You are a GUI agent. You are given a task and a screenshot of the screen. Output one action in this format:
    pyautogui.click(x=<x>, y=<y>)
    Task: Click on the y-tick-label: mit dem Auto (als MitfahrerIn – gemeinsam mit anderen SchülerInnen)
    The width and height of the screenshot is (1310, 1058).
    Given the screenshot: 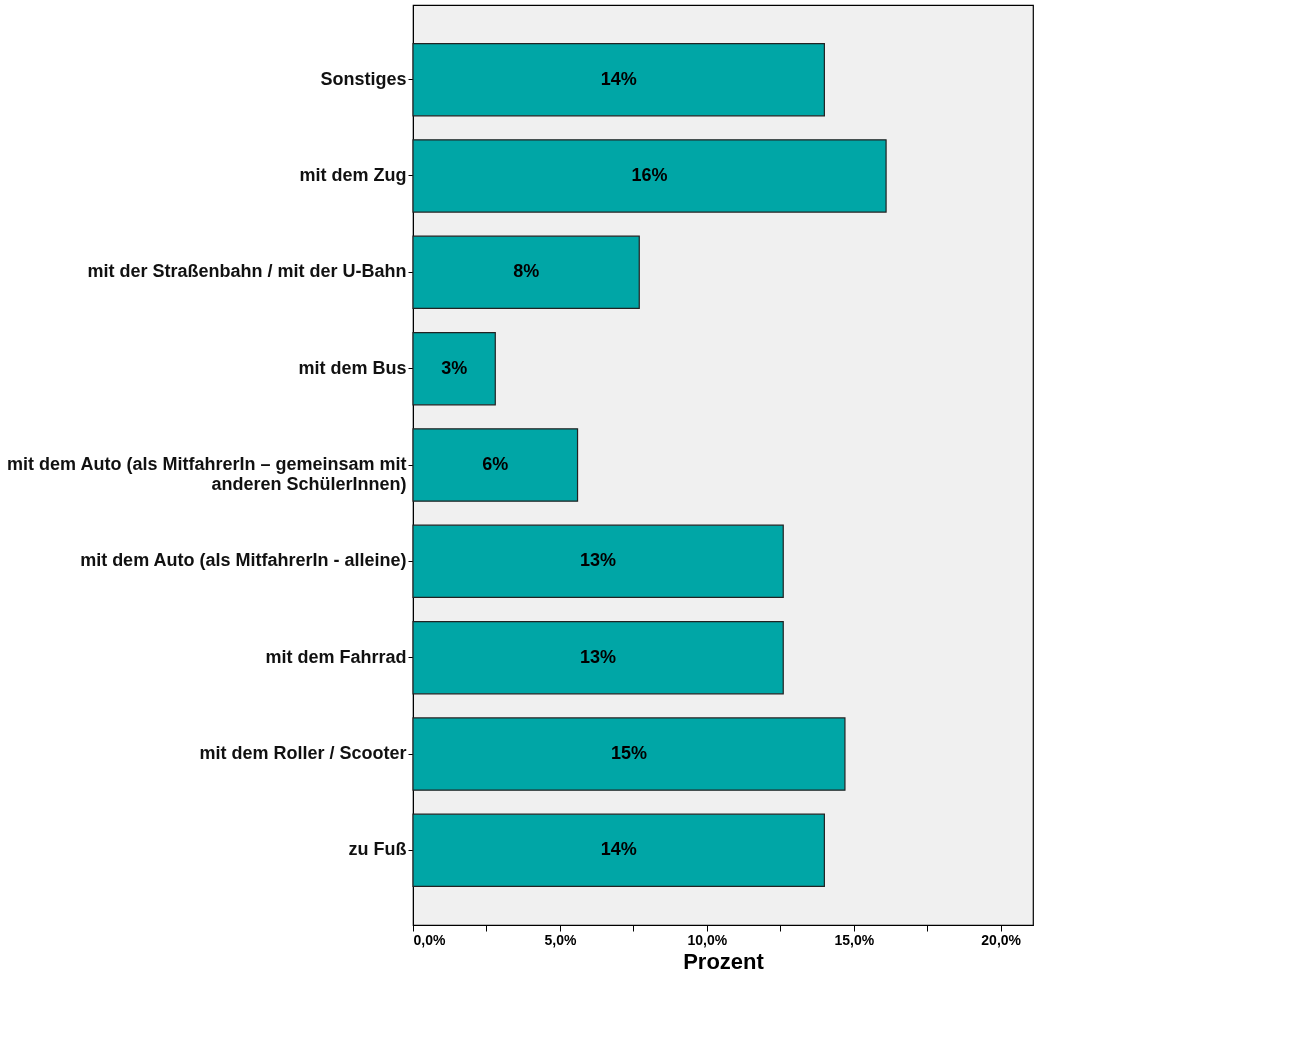 What is the action you would take?
    pyautogui.click(x=207, y=474)
    